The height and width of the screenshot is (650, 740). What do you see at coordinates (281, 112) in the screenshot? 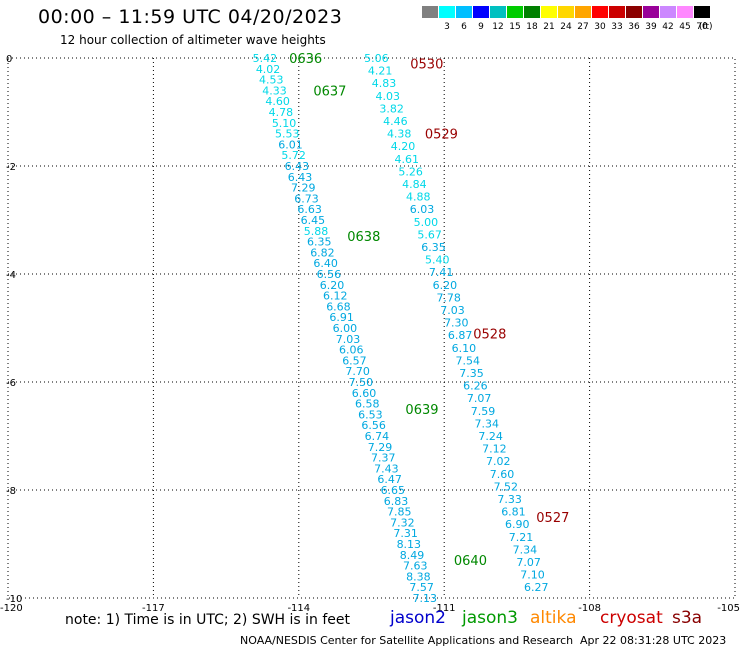
I see `swh-value-west-track: 4.78` at bounding box center [281, 112].